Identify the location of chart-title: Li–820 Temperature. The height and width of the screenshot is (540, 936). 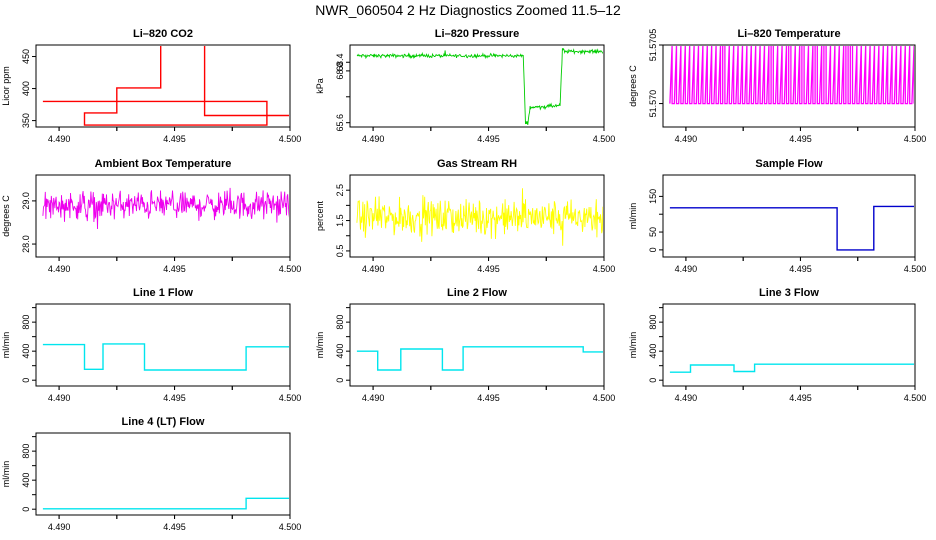
(788, 34).